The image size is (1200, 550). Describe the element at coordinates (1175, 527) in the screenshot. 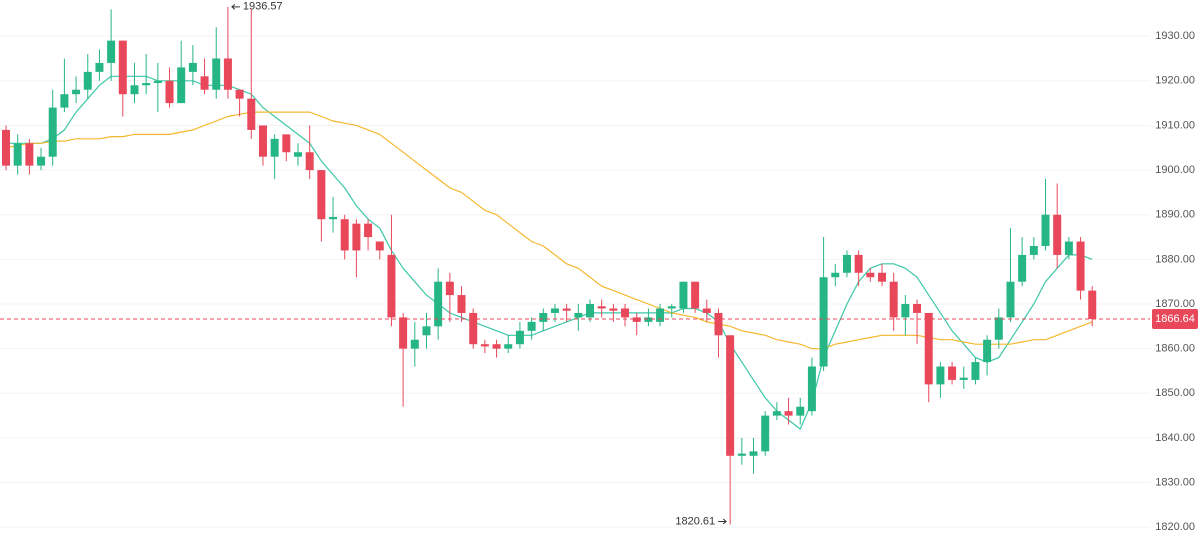

I see `y-tick-label: 1820.00` at that location.